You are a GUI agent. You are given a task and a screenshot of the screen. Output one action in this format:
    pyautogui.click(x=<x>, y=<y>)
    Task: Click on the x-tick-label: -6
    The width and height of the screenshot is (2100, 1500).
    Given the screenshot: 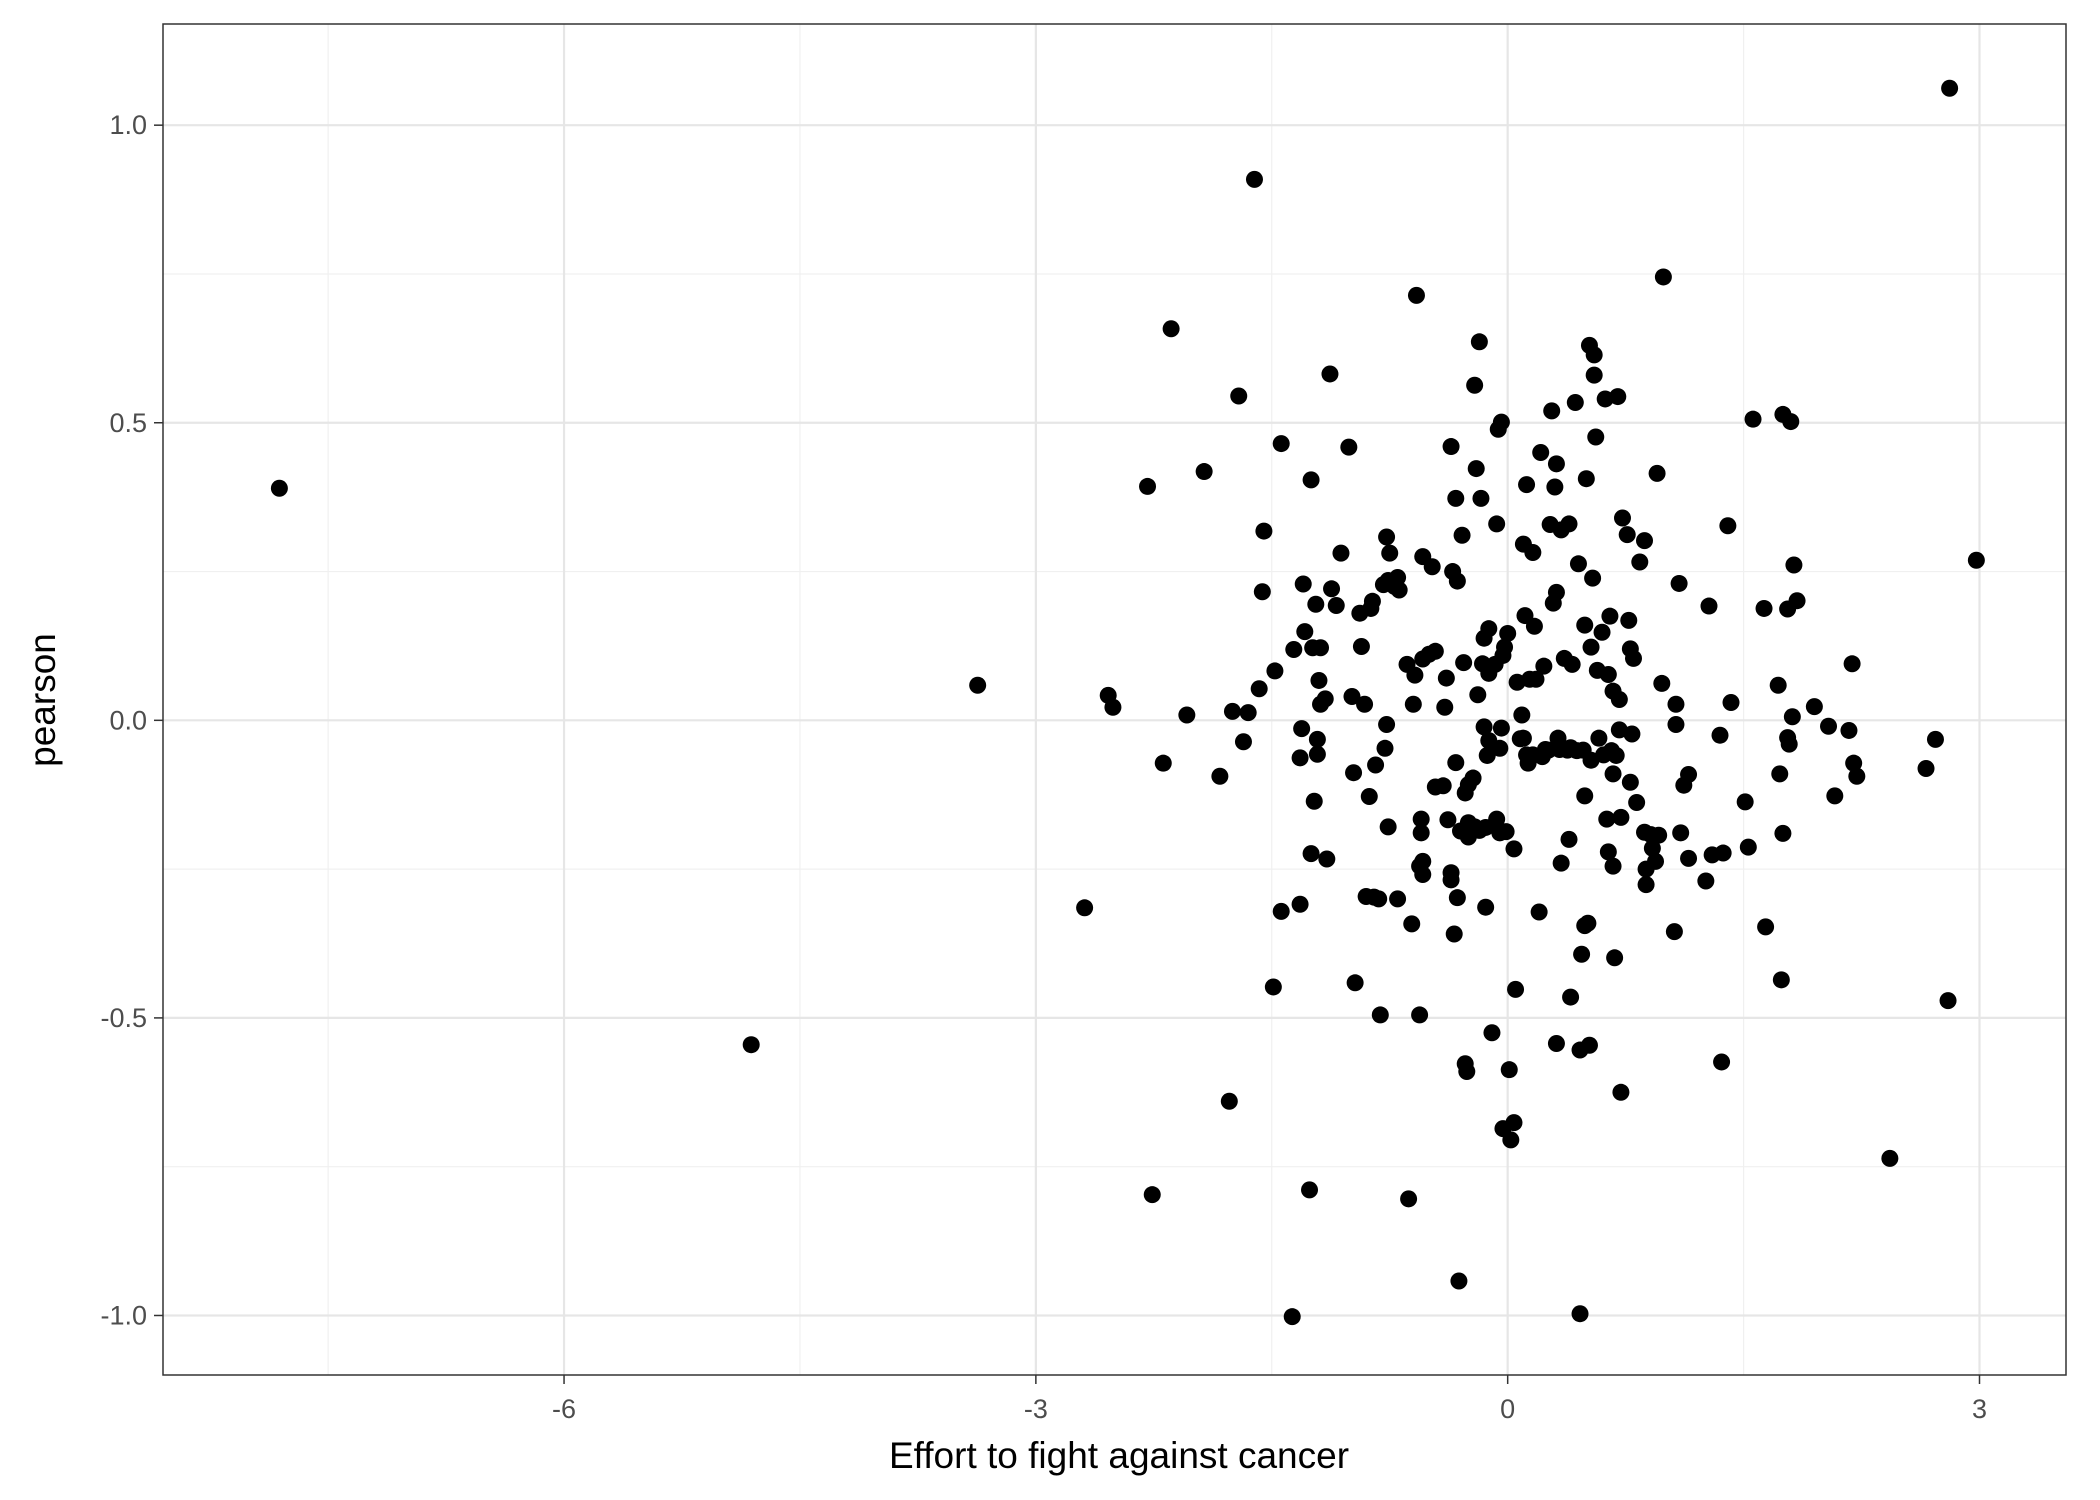 What is the action you would take?
    pyautogui.click(x=564, y=1409)
    